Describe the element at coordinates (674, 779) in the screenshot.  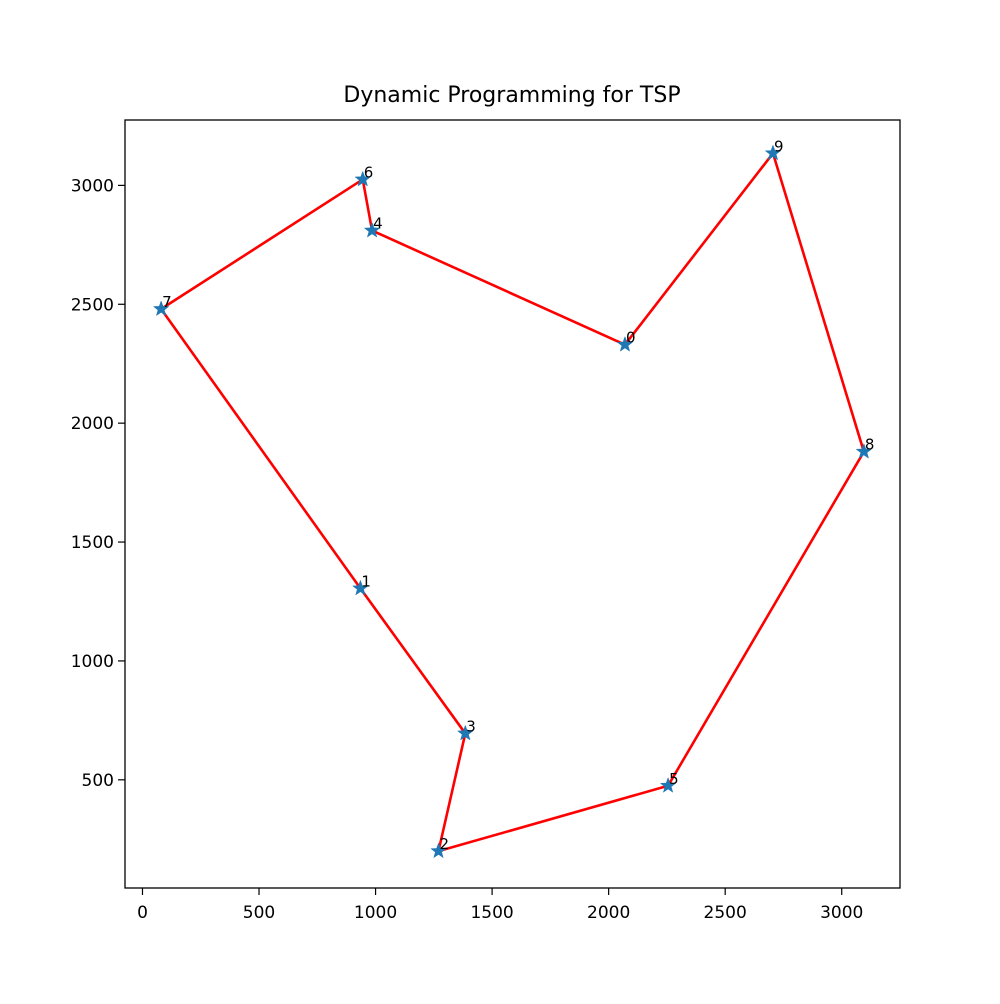
I see `city-label-5: 5` at that location.